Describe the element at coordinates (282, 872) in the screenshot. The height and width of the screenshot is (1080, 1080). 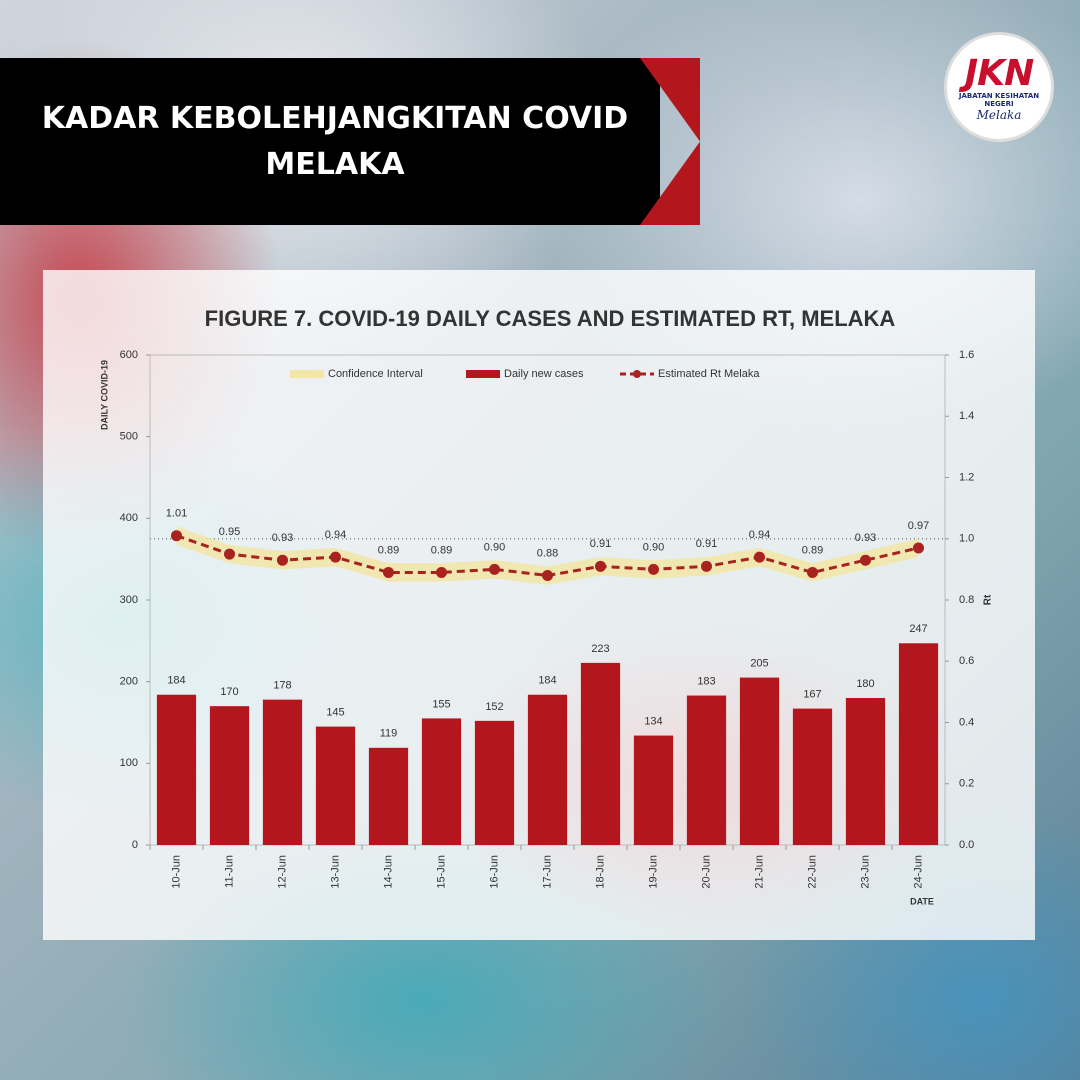
I see `x-tick-label: 12-Jun` at that location.